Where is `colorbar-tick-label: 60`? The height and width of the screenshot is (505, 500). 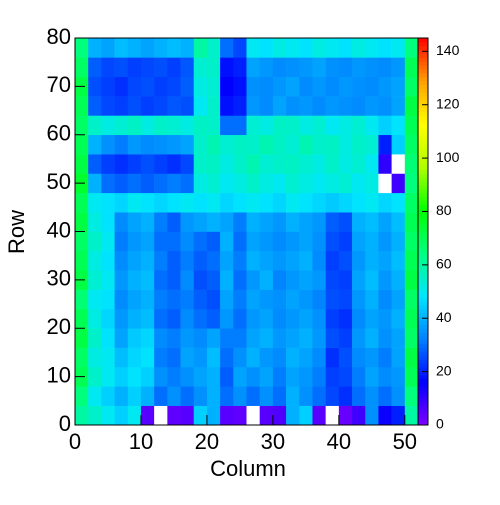
colorbar-tick-label: 60 is located at coordinates (444, 264).